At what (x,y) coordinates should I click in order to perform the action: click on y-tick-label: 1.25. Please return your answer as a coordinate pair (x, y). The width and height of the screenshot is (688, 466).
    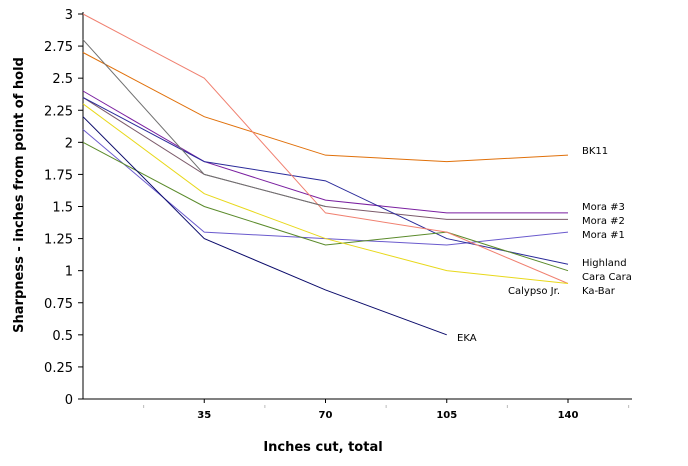
    Looking at the image, I should click on (58, 240).